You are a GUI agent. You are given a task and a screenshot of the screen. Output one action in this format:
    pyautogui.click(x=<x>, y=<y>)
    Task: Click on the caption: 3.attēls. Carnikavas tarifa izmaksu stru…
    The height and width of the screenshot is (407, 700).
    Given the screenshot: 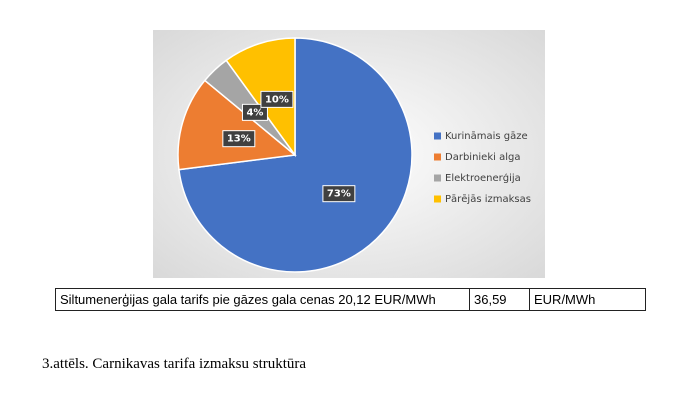 What is the action you would take?
    pyautogui.click(x=174, y=364)
    